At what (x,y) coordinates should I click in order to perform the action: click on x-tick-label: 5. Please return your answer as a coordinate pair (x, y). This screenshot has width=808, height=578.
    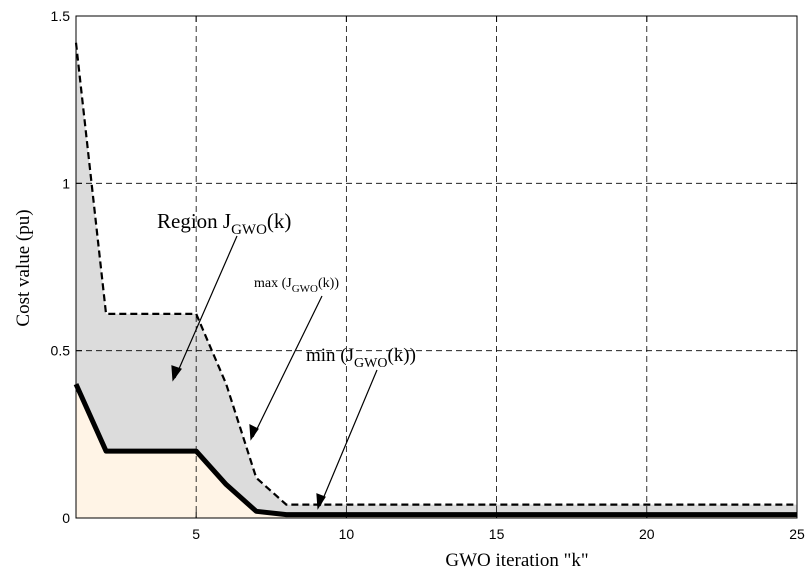
    Looking at the image, I should click on (196, 534).